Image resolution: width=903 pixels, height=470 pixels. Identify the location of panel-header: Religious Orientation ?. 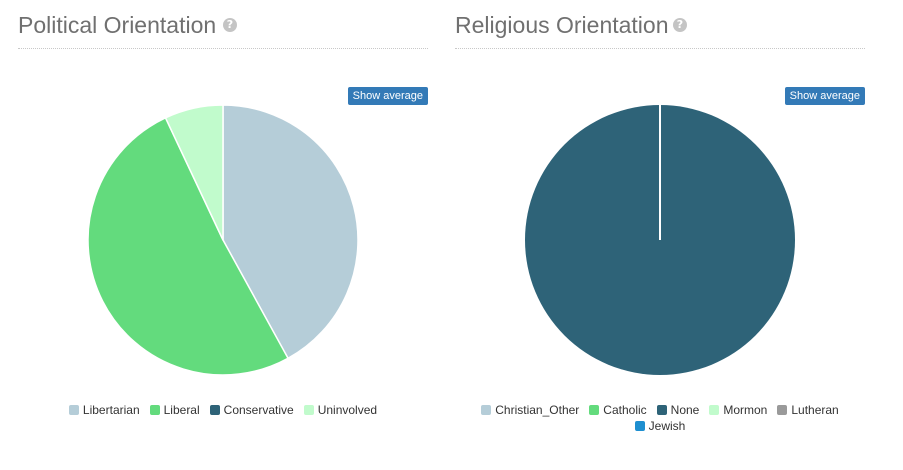
(660, 28).